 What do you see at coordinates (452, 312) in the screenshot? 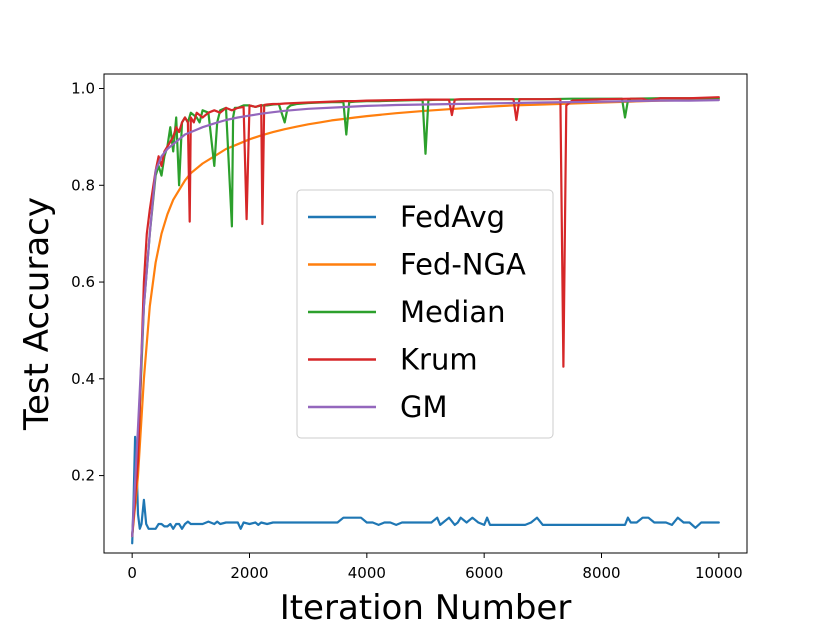
I see `legend-label-median: Median` at bounding box center [452, 312].